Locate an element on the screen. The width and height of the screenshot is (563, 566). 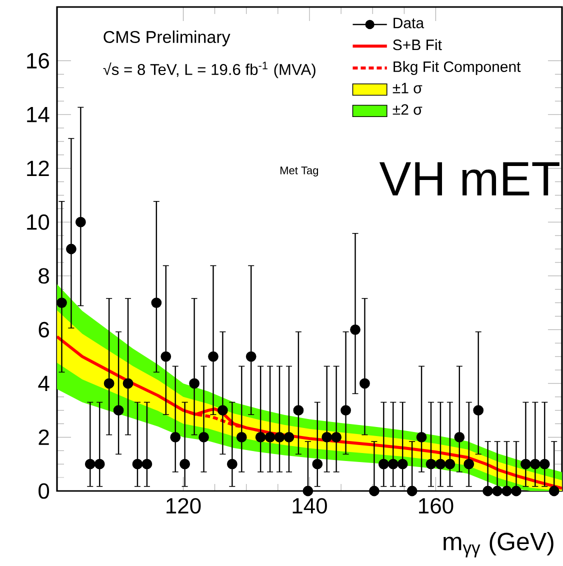
y-tick-label: 0 is located at coordinates (44, 491).